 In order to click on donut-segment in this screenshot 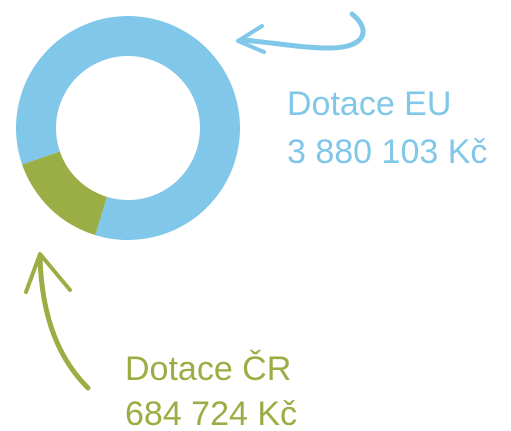, I will do `click(64, 193)`.